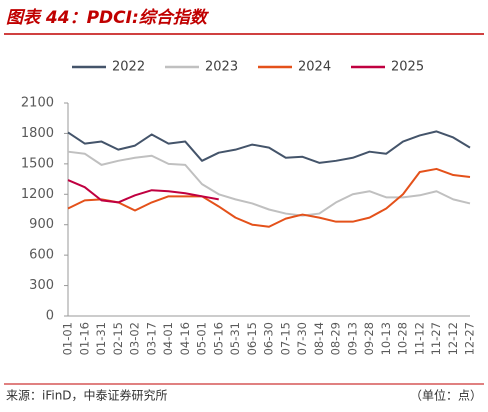 The height and width of the screenshot is (412, 488). I want to click on x-tick-label: 09-13, so click(352, 338).